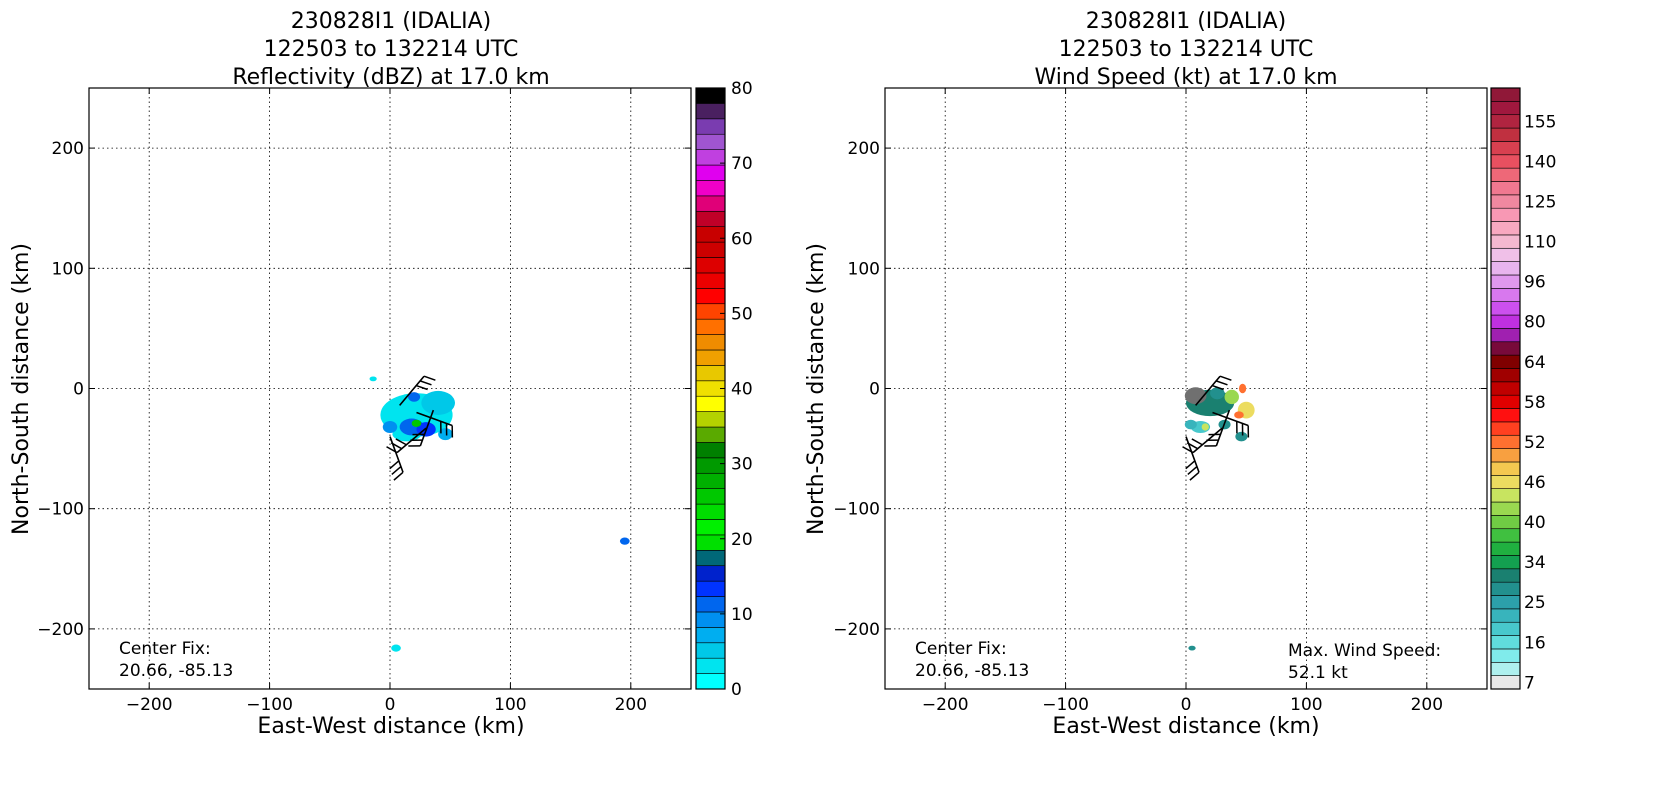 The width and height of the screenshot is (1655, 787). What do you see at coordinates (1535, 403) in the screenshot?
I see `colorbar-tick-label: 58` at bounding box center [1535, 403].